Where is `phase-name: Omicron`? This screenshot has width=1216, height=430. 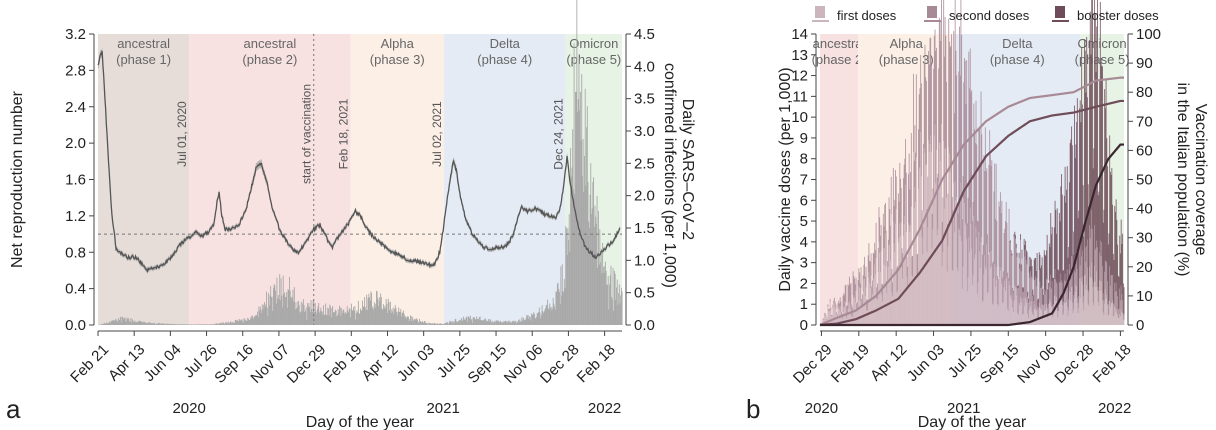 phase-name: Omicron is located at coordinates (593, 43).